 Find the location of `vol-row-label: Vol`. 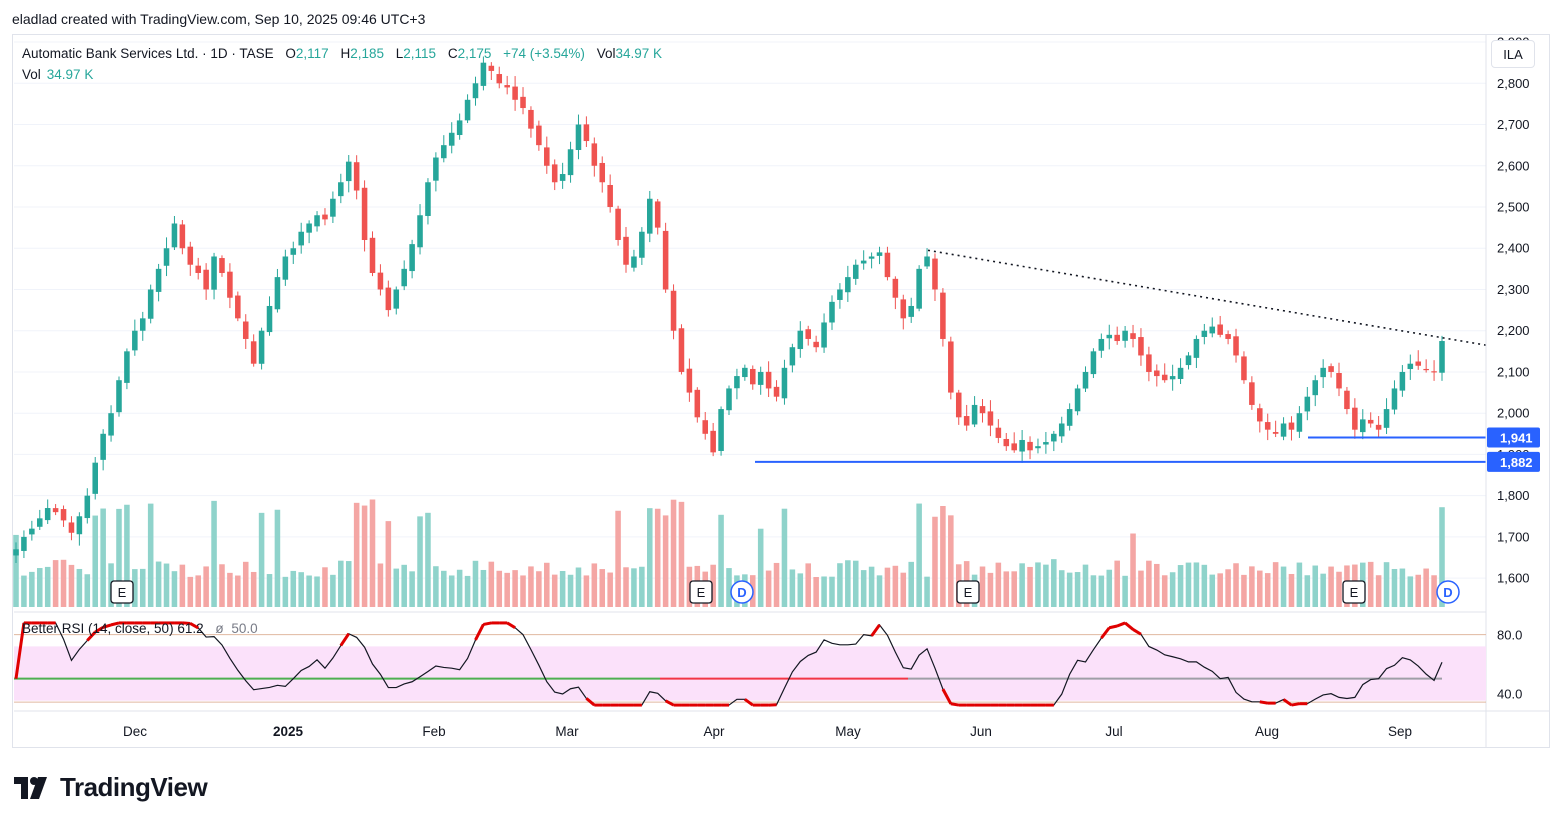

vol-row-label: Vol is located at coordinates (31, 74).